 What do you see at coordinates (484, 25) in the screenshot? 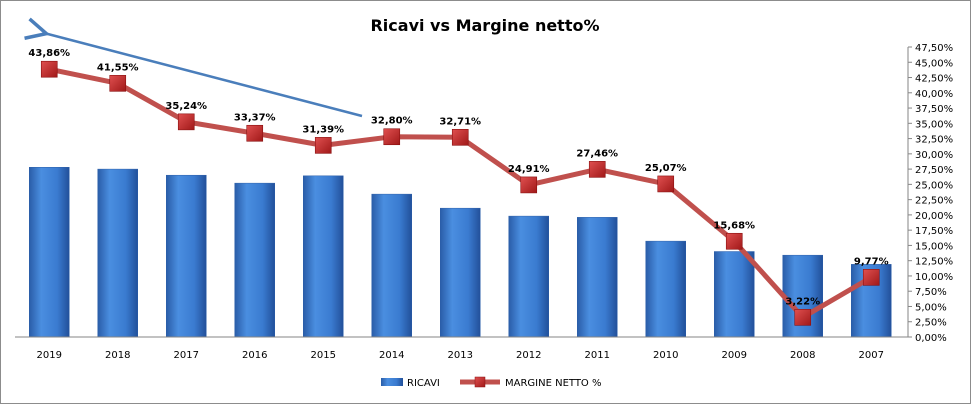
I see `chart-title: Ricavi vs Margine netto%` at bounding box center [484, 25].